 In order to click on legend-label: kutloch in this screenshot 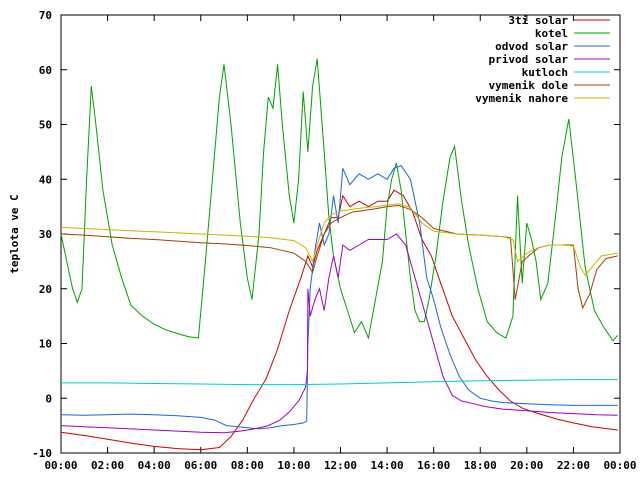, I will do `click(545, 72)`.